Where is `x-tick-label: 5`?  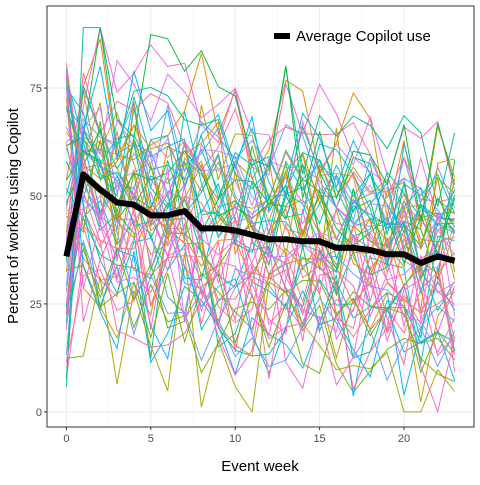 x-tick-label: 5 is located at coordinates (151, 439).